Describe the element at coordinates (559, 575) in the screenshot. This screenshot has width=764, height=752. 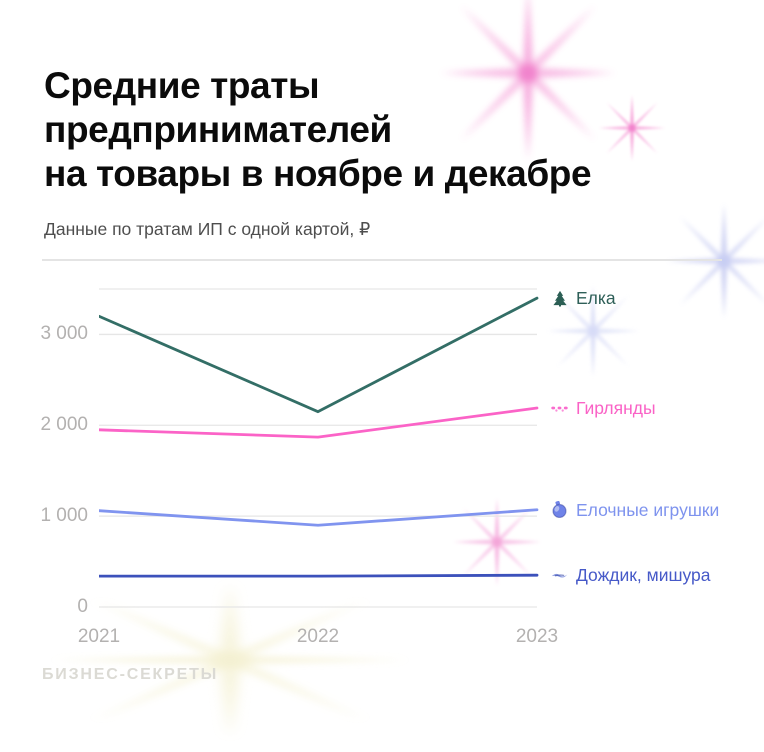
I see `tinsel-icon` at that location.